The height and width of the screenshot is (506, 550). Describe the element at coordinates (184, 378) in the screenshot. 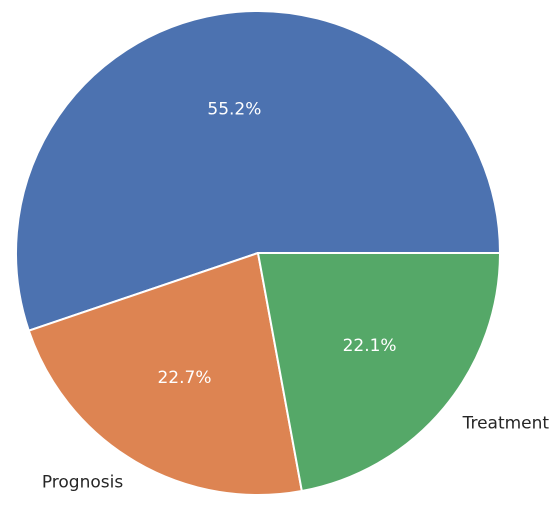

I see `pie-percent-label: 22.7%` at that location.